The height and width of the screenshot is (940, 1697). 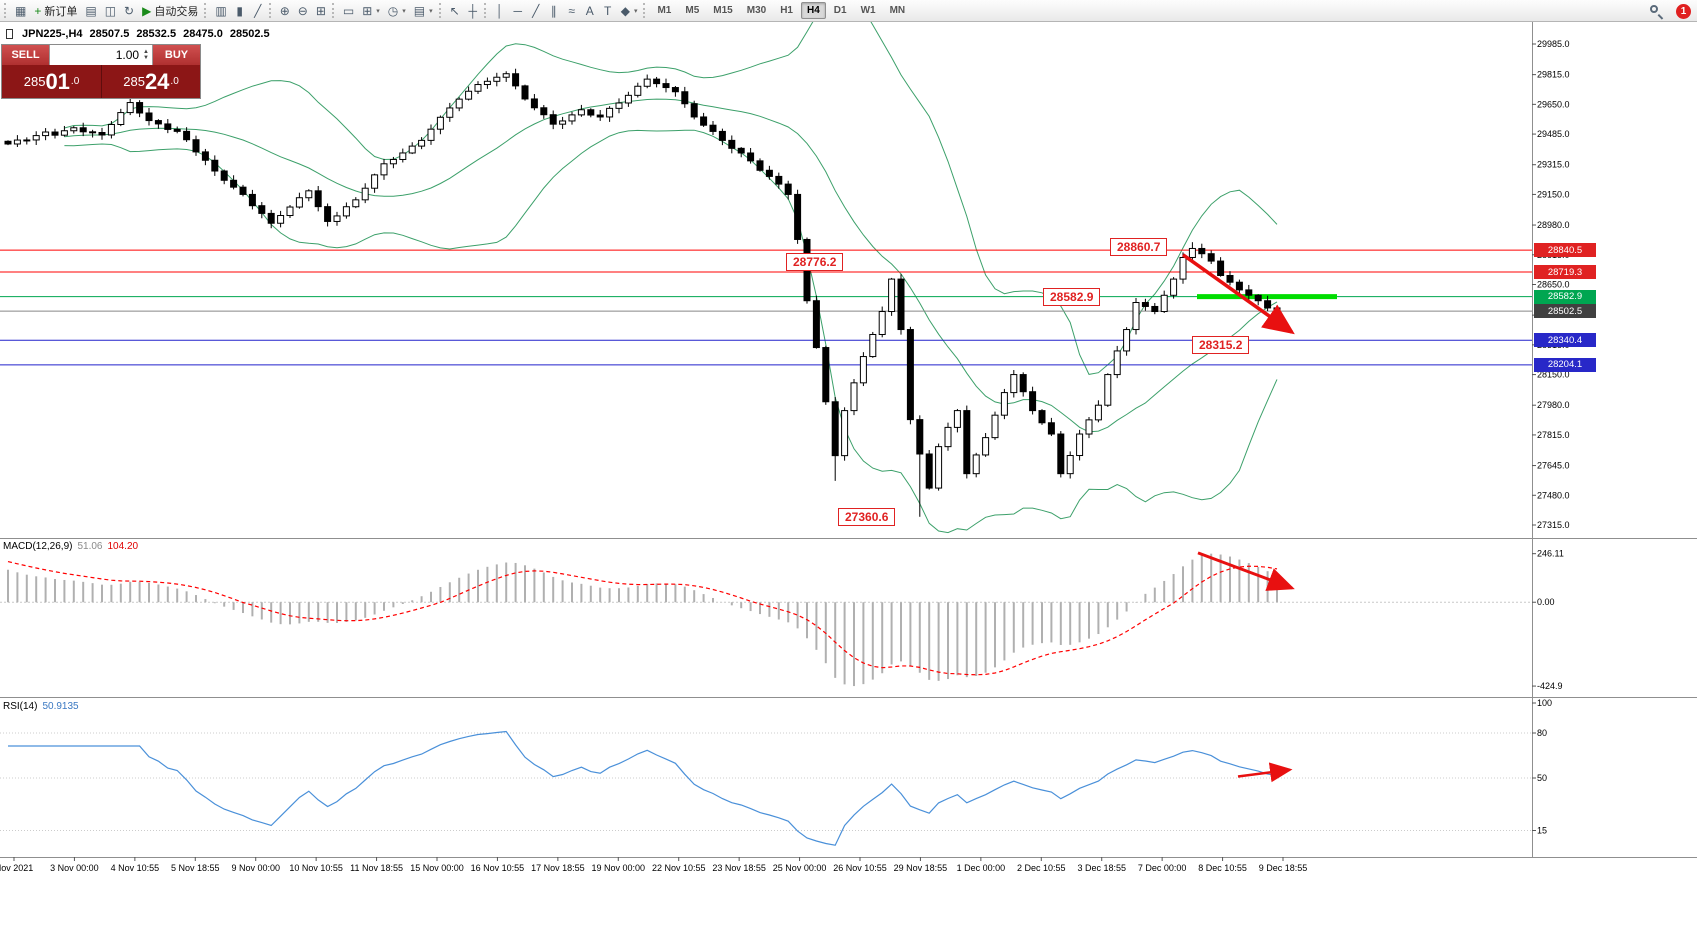 What do you see at coordinates (316, 868) in the screenshot?
I see `svg-text: 10 Nov 10:55` at bounding box center [316, 868].